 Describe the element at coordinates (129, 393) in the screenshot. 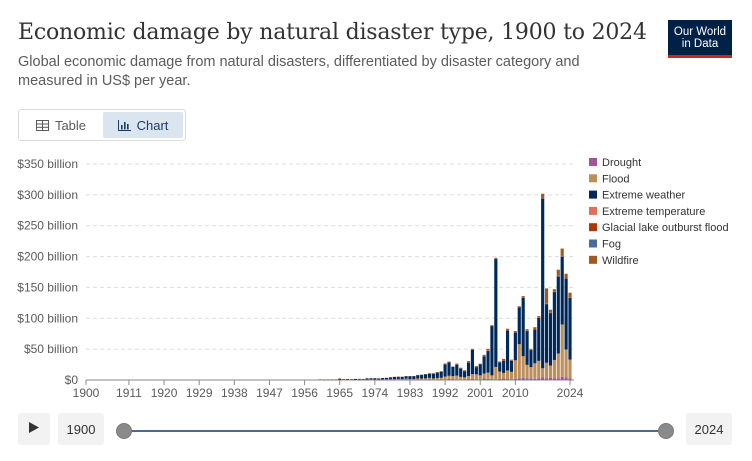

I see `x-tick-label: 1911` at that location.